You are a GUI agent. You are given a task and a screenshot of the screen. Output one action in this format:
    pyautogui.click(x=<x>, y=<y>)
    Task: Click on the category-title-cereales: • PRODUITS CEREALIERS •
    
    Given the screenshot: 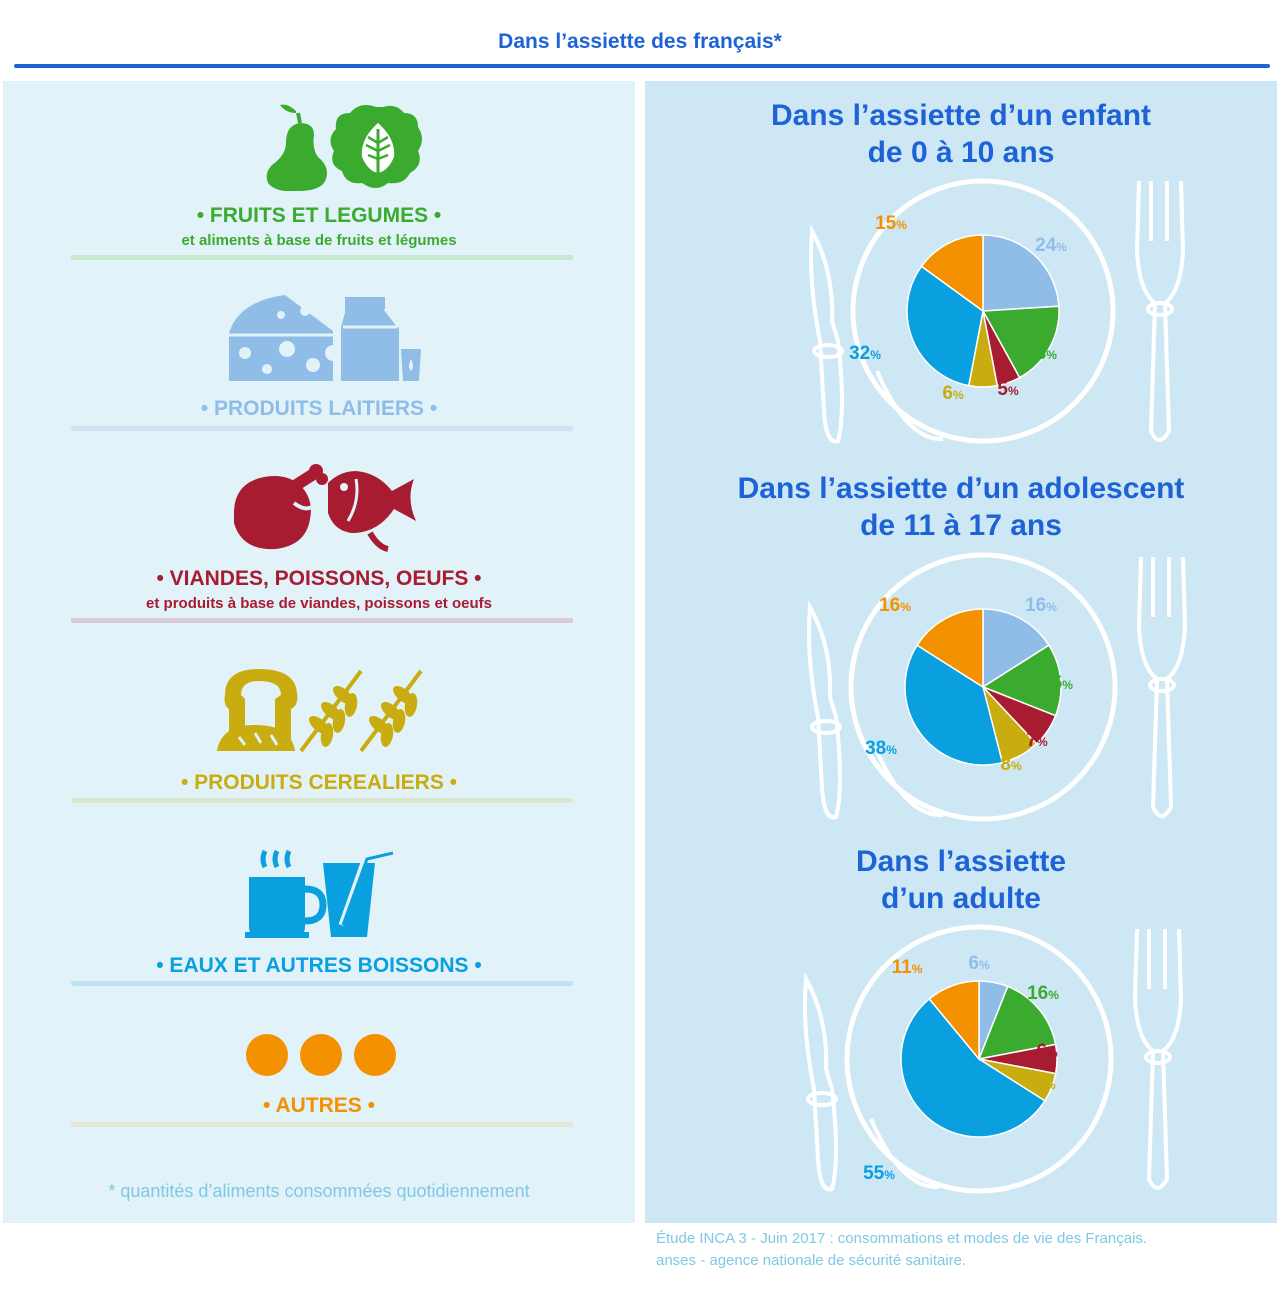 What is the action you would take?
    pyautogui.click(x=319, y=782)
    